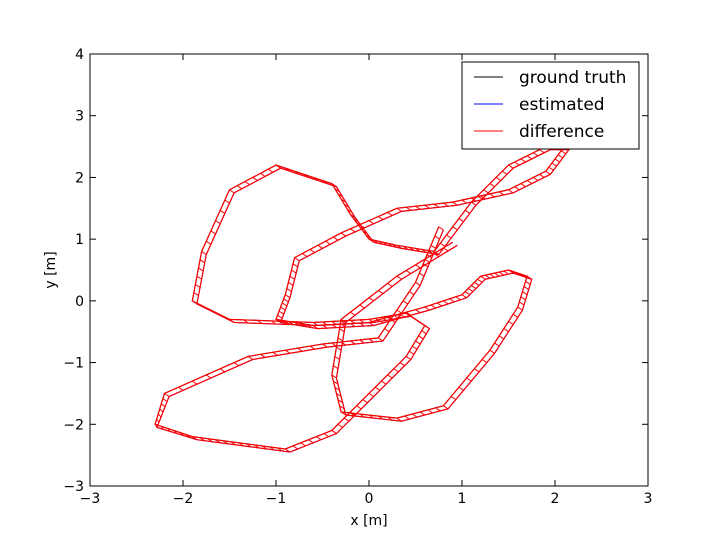 Image resolution: width=720 pixels, height=540 pixels. I want to click on legend-label-difference: difference, so click(561, 132).